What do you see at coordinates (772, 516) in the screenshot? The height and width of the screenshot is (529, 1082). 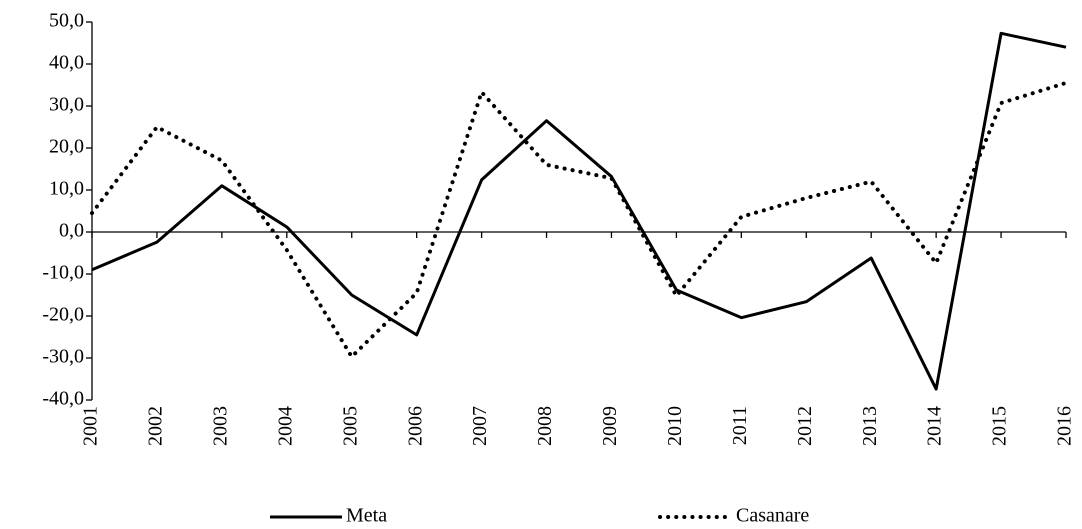 I see `legend-label: Casanare` at bounding box center [772, 516].